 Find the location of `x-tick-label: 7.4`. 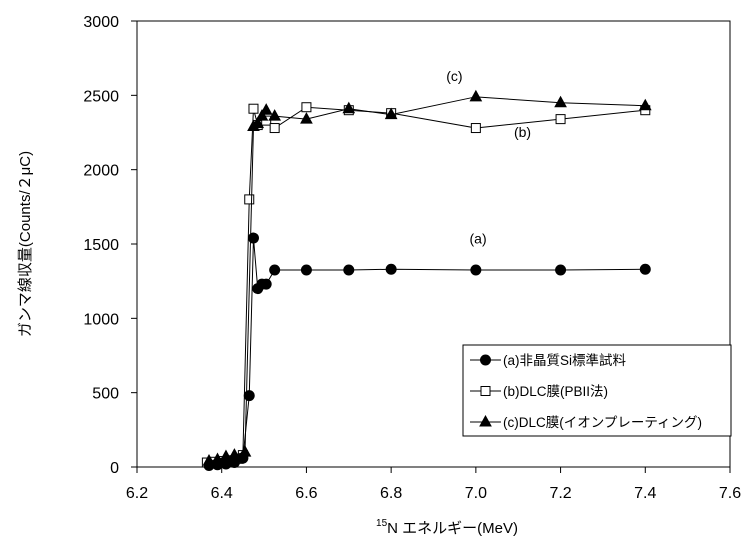

x-tick-label: 7.4 is located at coordinates (645, 493).